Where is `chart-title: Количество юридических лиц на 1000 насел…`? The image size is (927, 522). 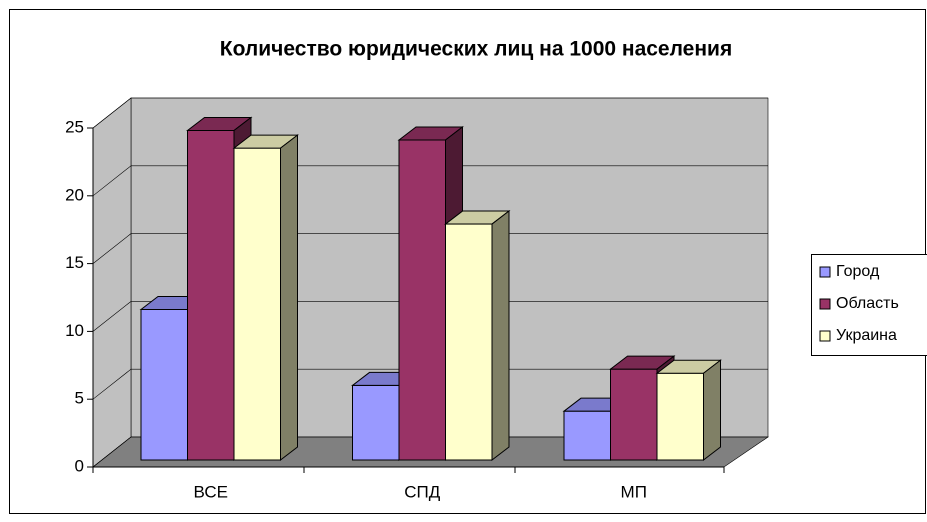
chart-title: Количество юридических лиц на 1000 насел… is located at coordinates (476, 49).